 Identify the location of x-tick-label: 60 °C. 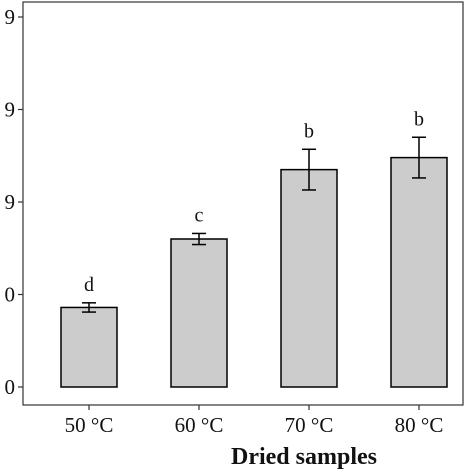
(199, 425).